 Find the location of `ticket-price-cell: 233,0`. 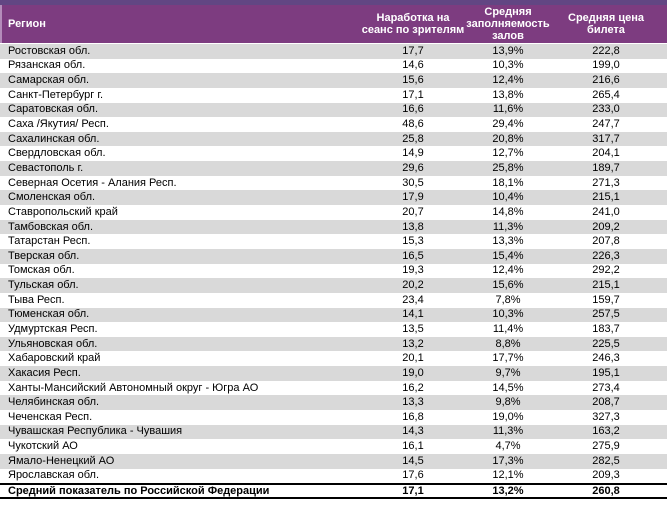

ticket-price-cell: 233,0 is located at coordinates (606, 109).